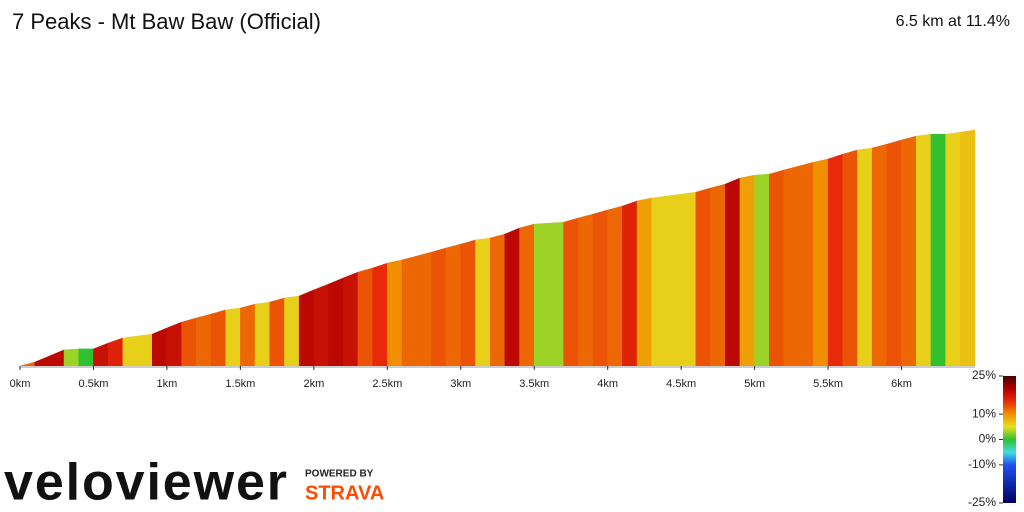  I want to click on x-tick-label: 5km, so click(754, 384).